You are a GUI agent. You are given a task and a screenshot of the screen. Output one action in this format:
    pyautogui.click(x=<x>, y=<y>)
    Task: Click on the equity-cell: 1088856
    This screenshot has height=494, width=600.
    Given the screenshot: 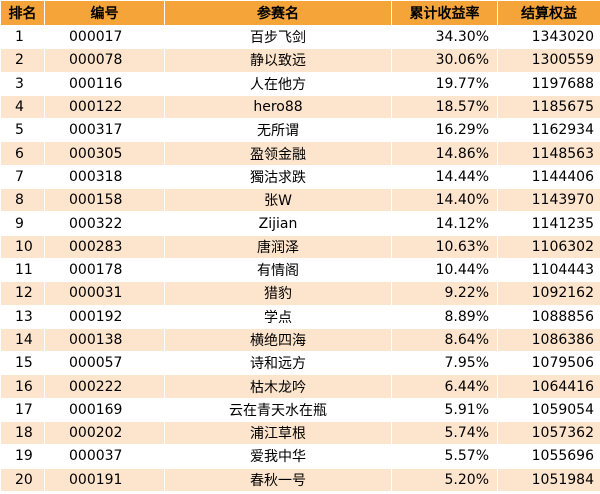 What is the action you would take?
    pyautogui.click(x=548, y=316)
    